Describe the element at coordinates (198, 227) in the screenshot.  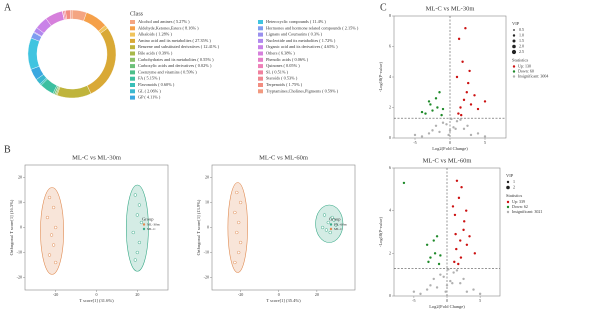
I see `y-axis-label: Orthogonal T score[1] (13.9%)` at that location.